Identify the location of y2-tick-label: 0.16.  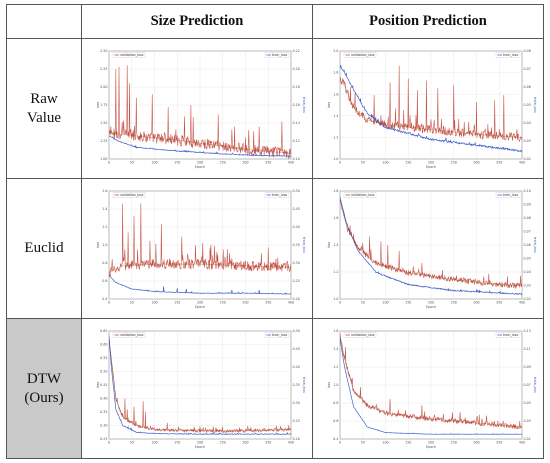
(296, 105).